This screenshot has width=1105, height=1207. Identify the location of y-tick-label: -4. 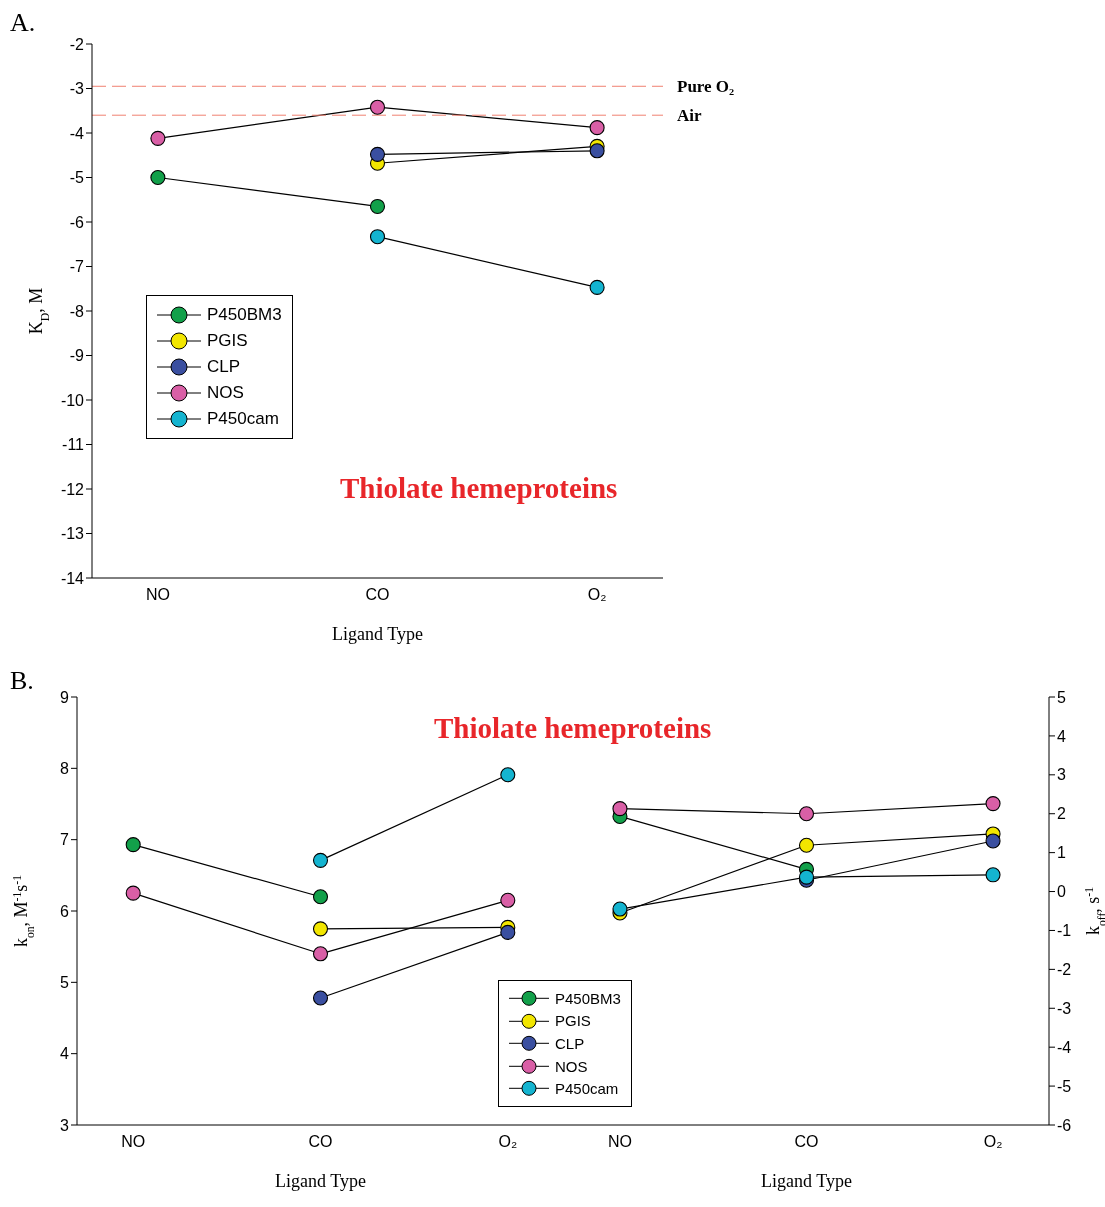
(77, 133).